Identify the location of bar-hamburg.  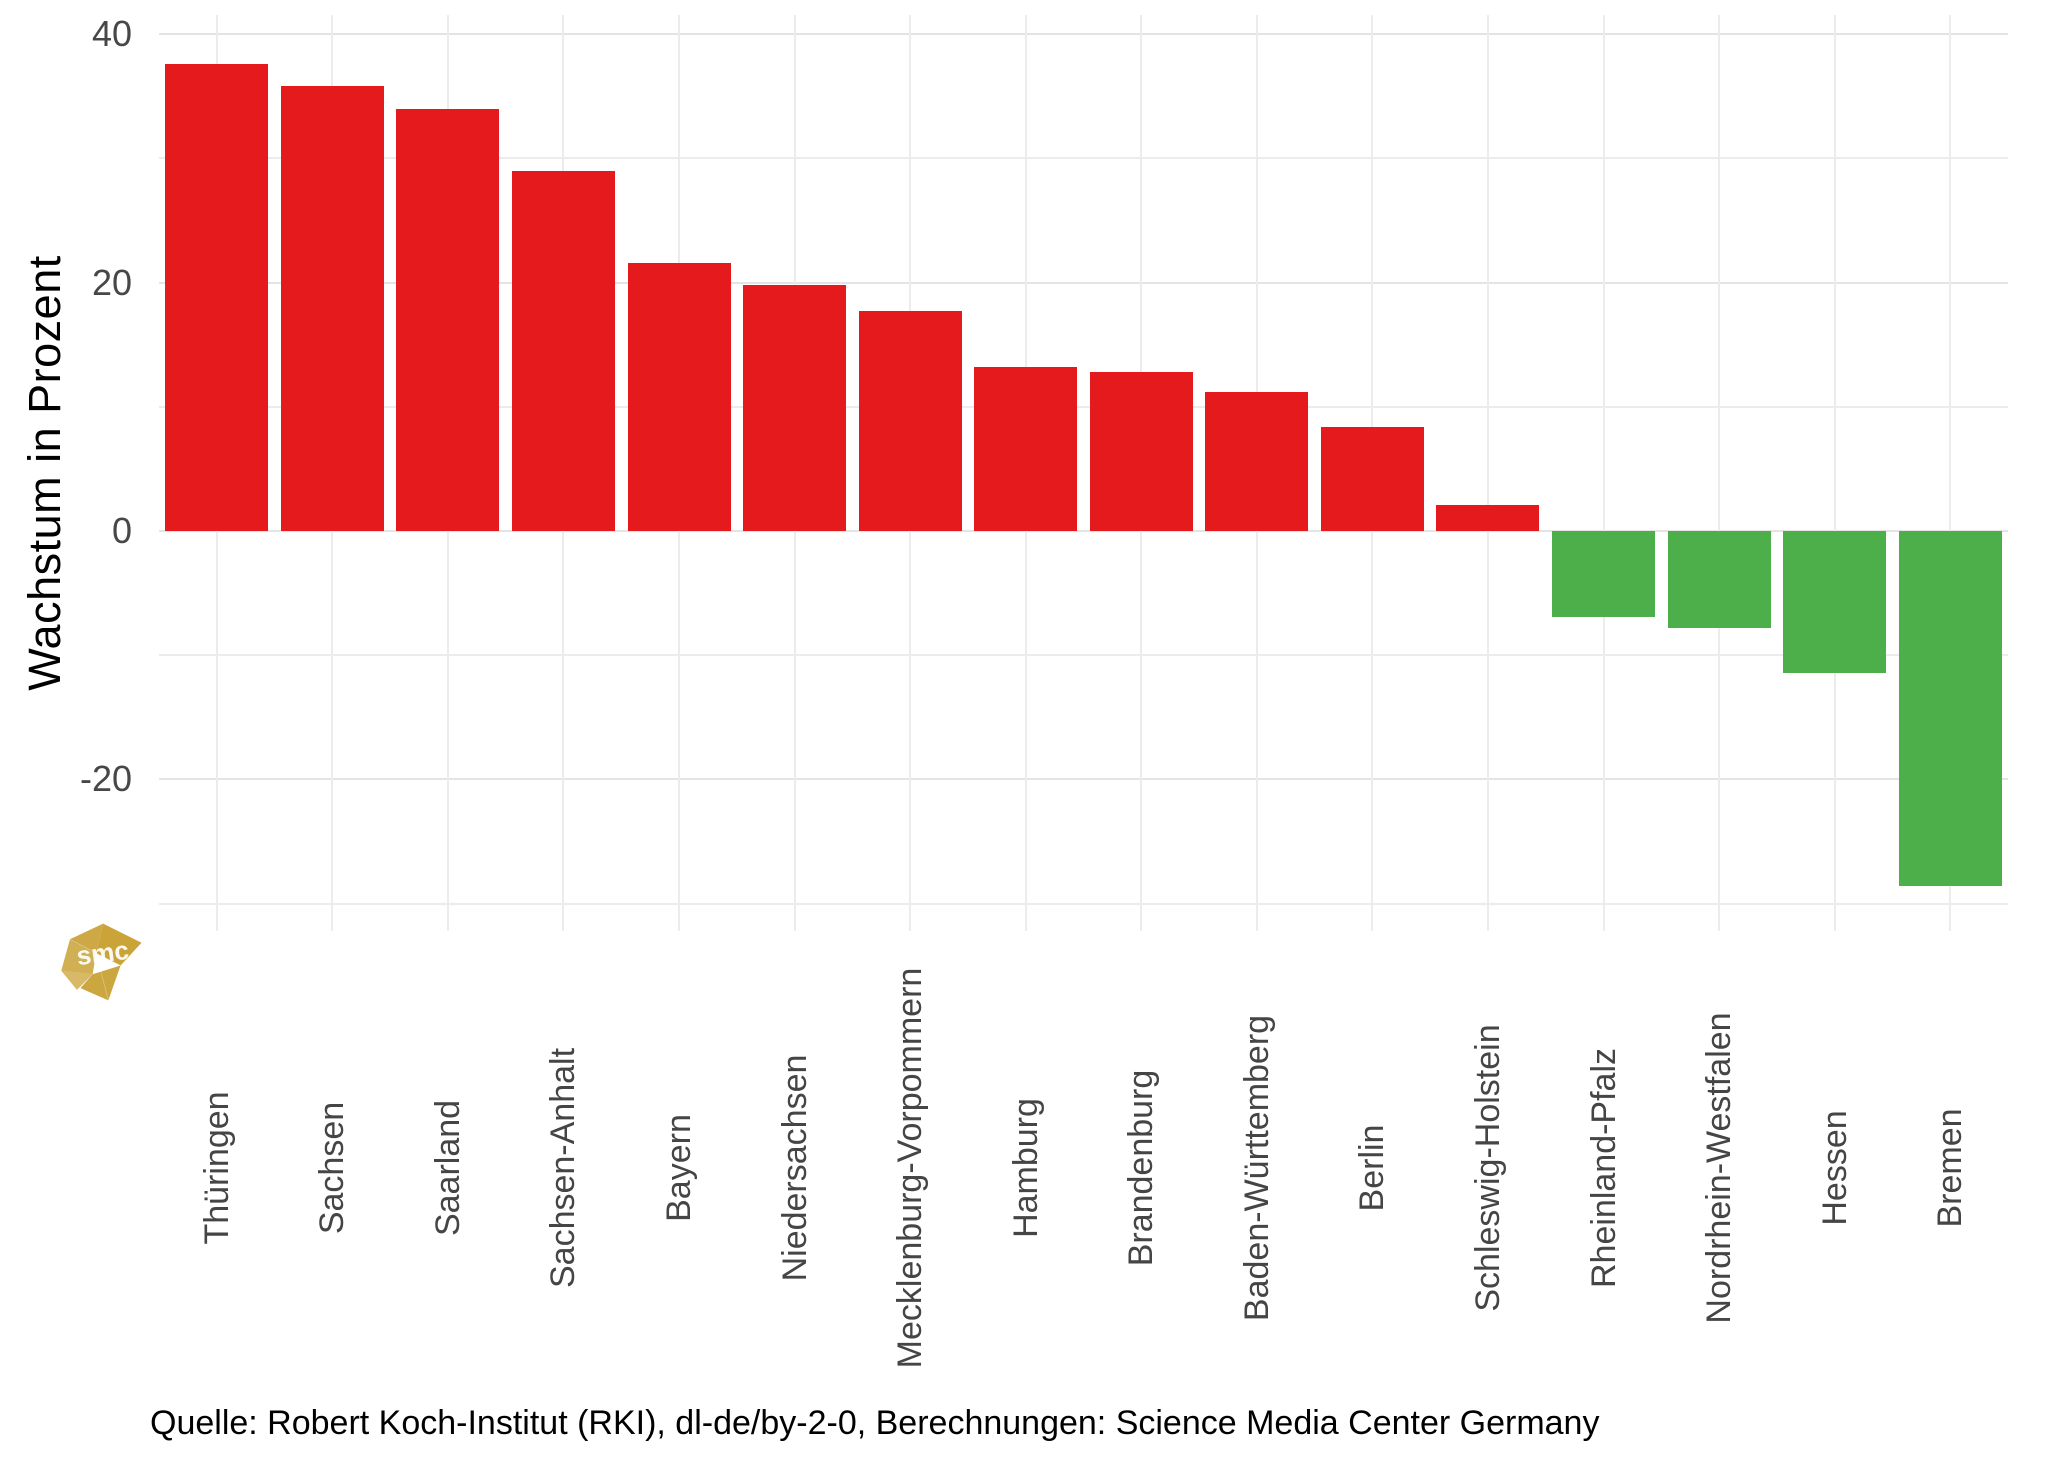
(1026, 449).